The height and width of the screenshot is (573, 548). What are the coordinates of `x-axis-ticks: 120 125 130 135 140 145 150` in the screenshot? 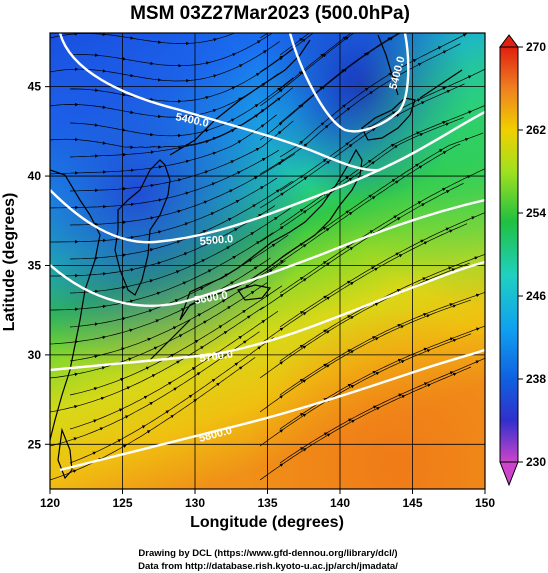 It's located at (267, 499).